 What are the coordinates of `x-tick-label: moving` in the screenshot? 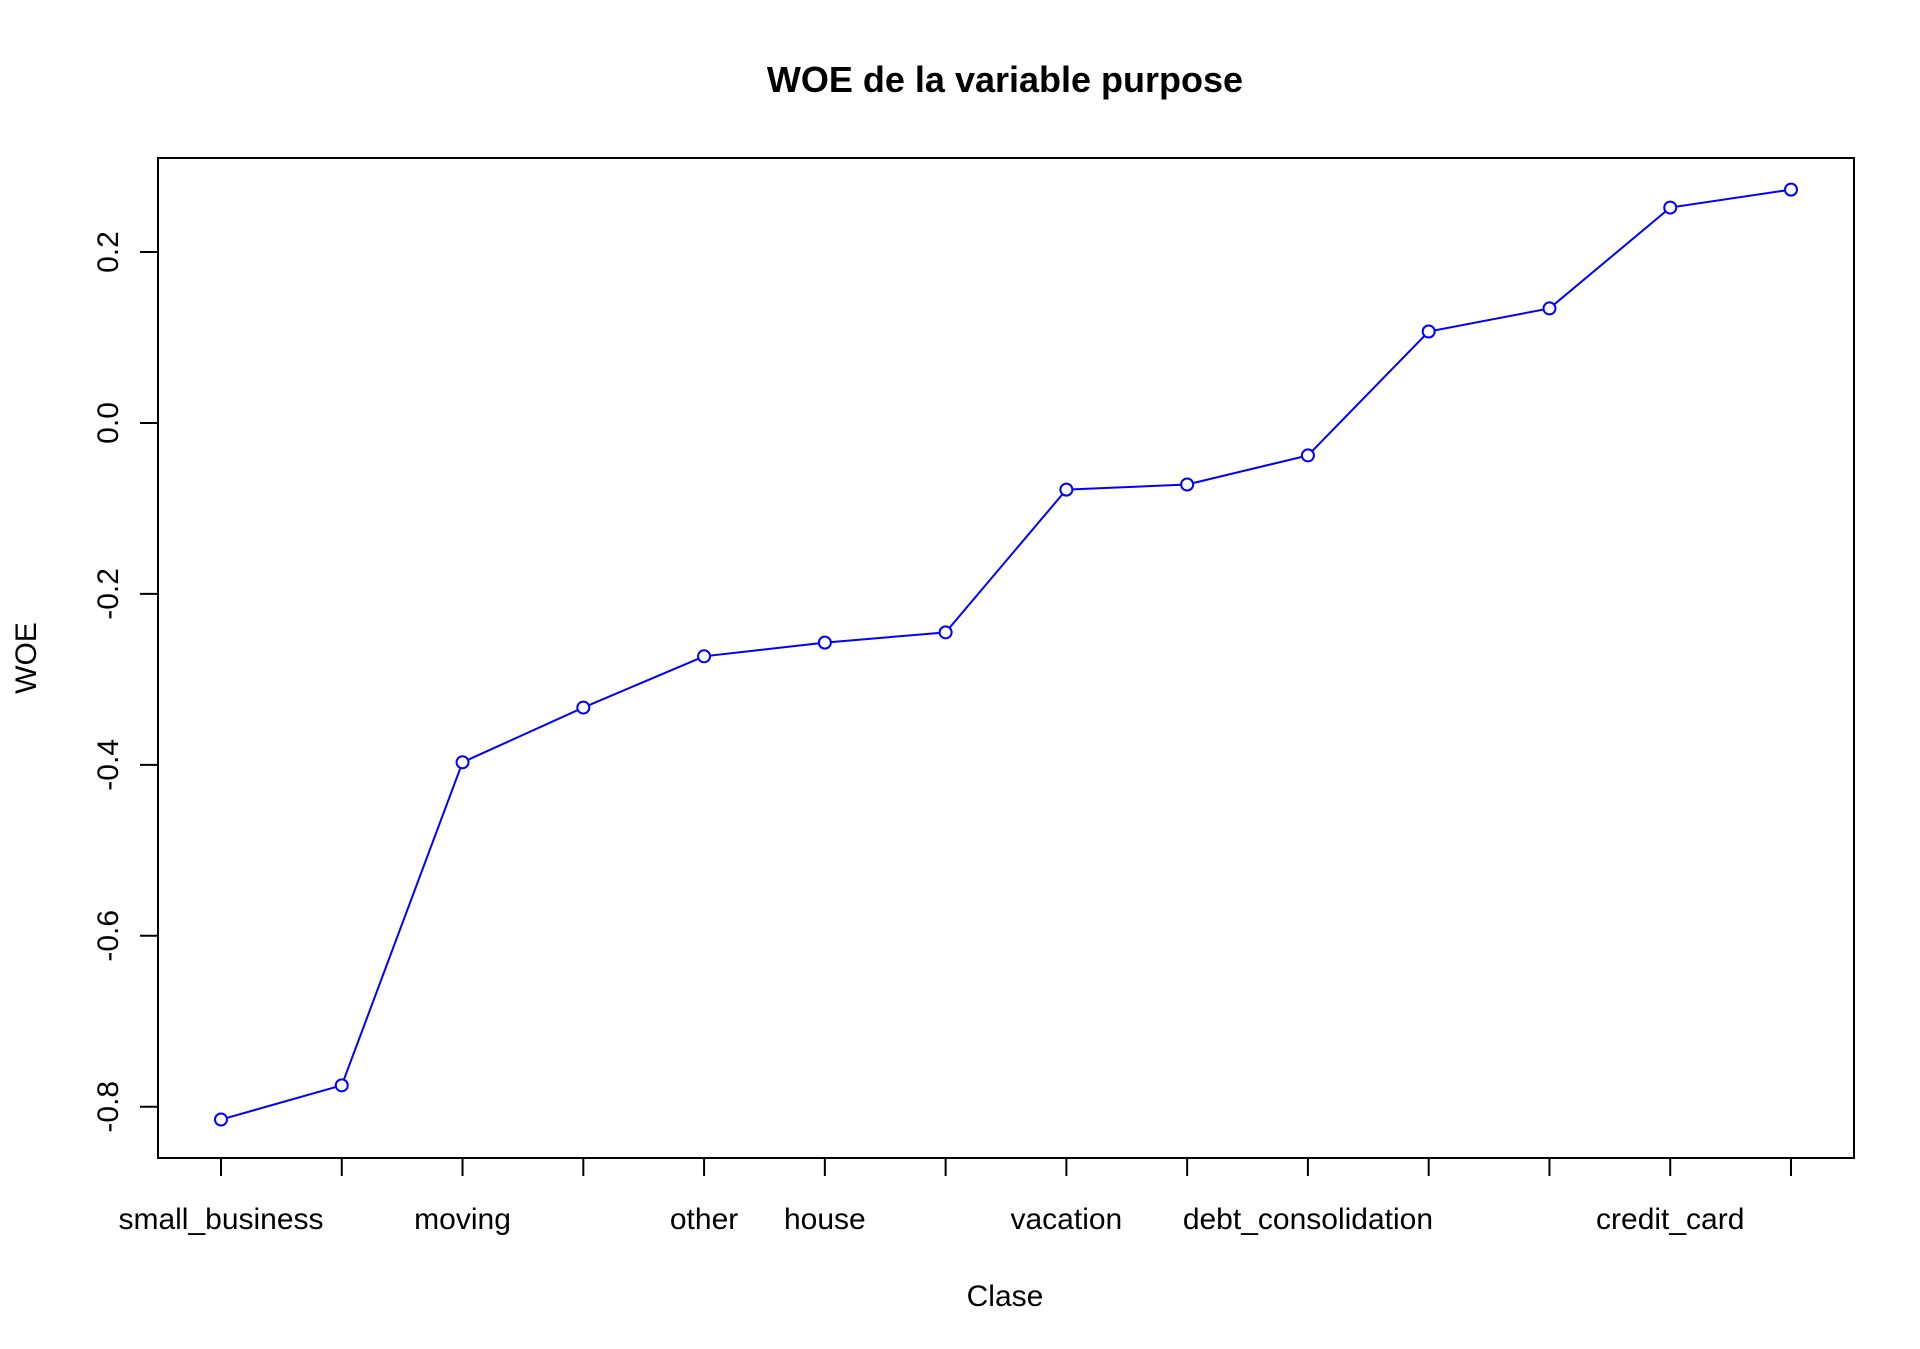 It's located at (462, 1219).